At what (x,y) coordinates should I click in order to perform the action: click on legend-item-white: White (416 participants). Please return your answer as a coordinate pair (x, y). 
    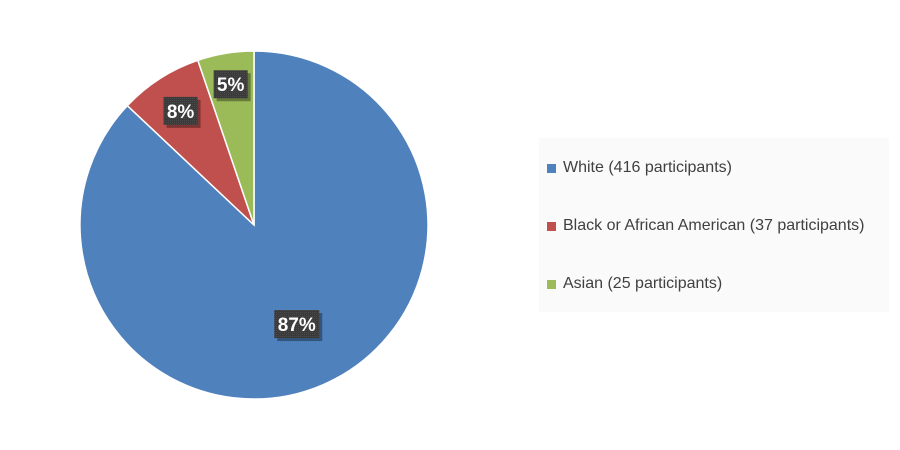
    Looking at the image, I should click on (718, 168).